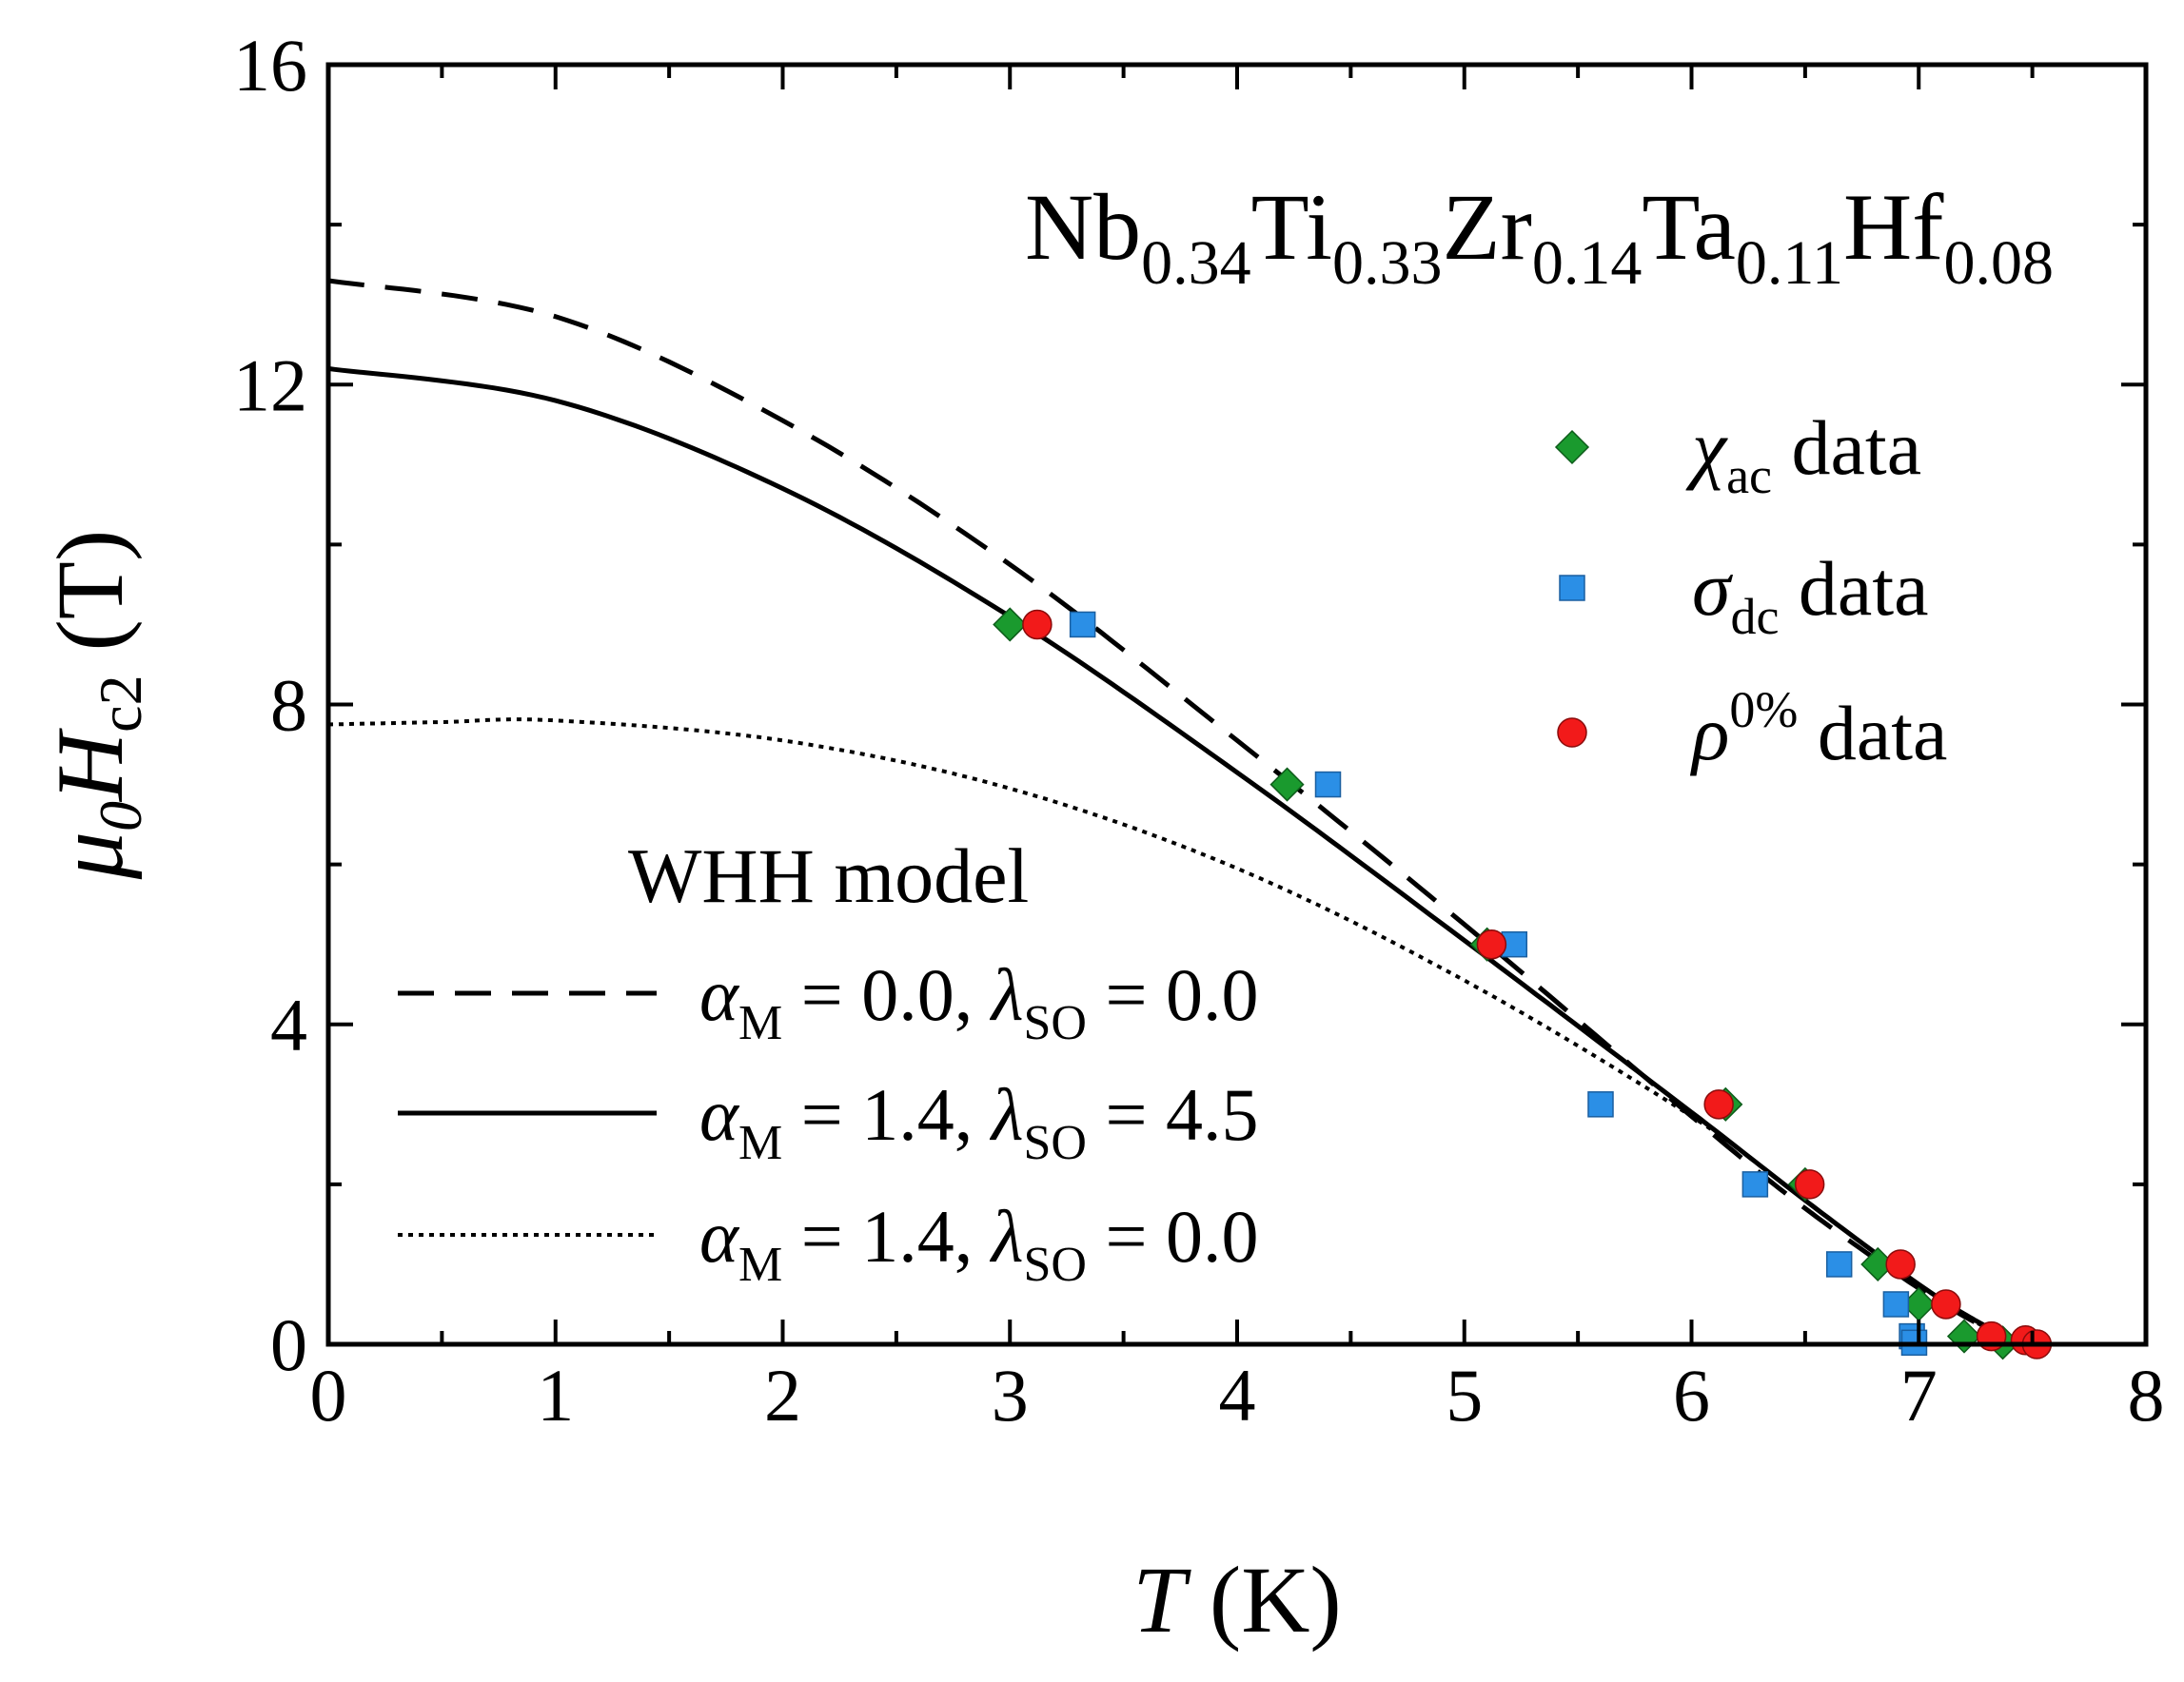 Image resolution: width=2184 pixels, height=1682 pixels. What do you see at coordinates (288, 1025) in the screenshot?
I see `y-tick-label: 4` at bounding box center [288, 1025].